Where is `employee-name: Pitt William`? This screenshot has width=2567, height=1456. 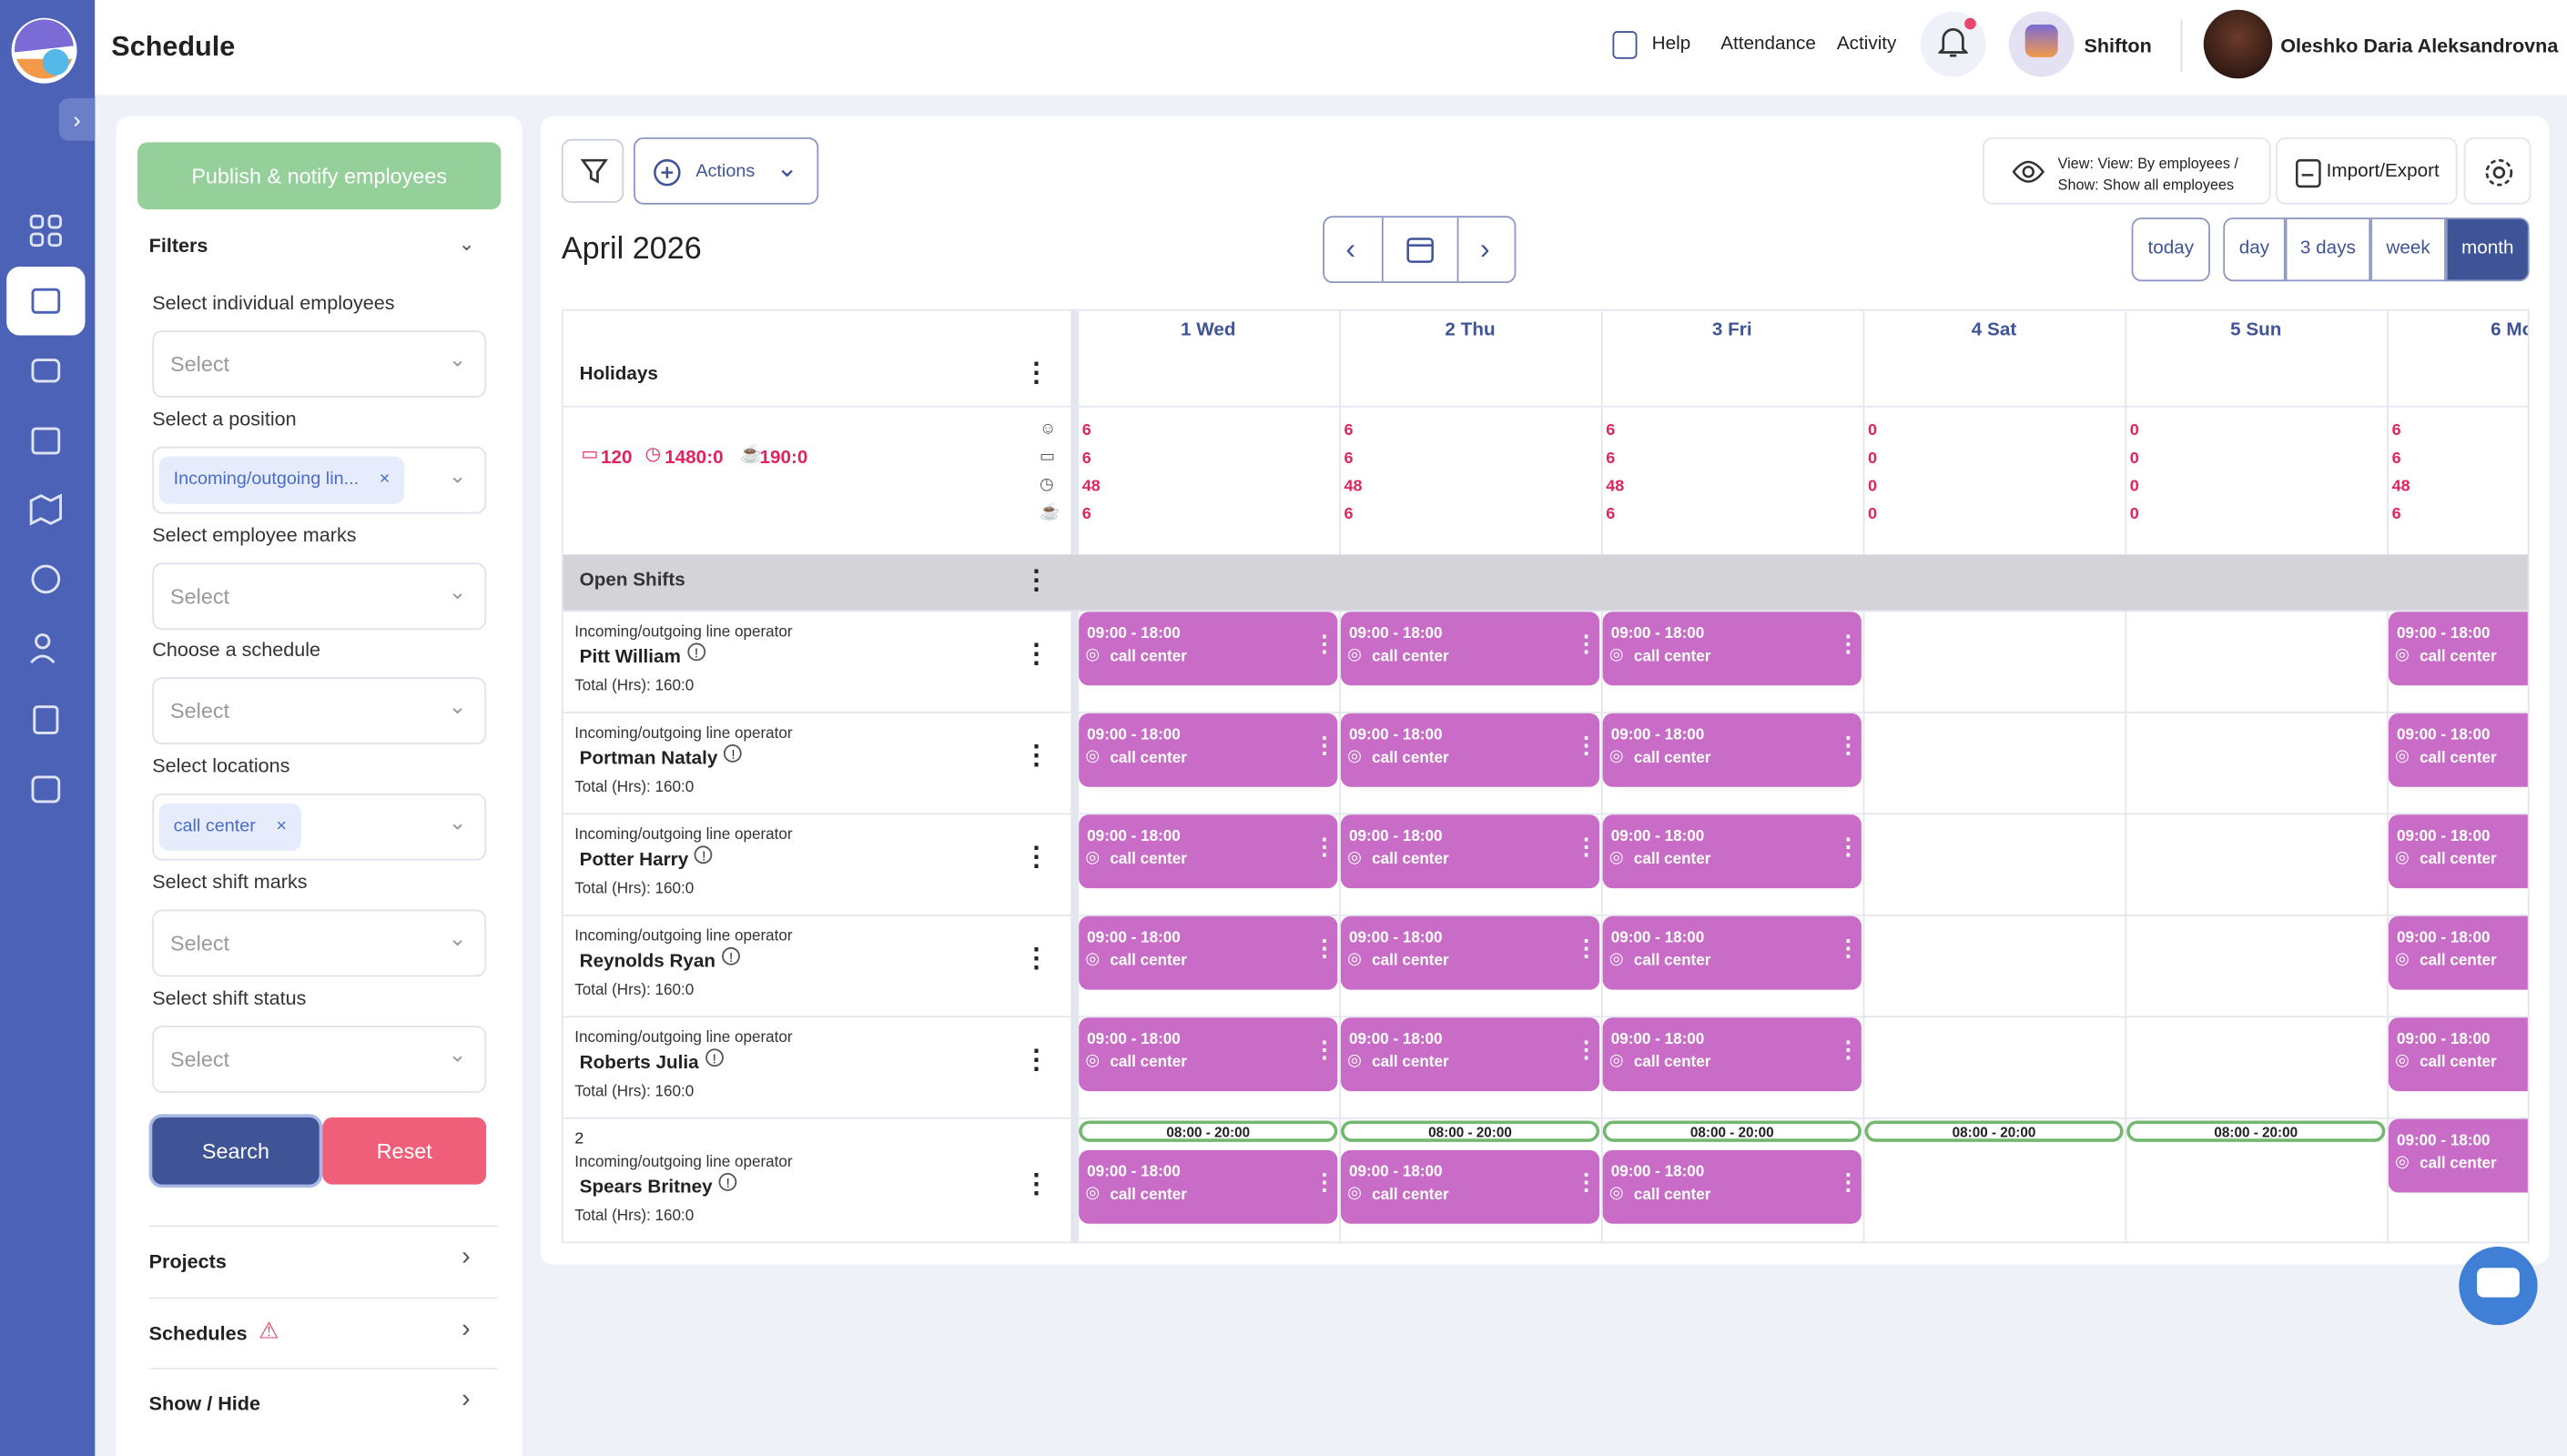
employee-name: Pitt William is located at coordinates (630, 658).